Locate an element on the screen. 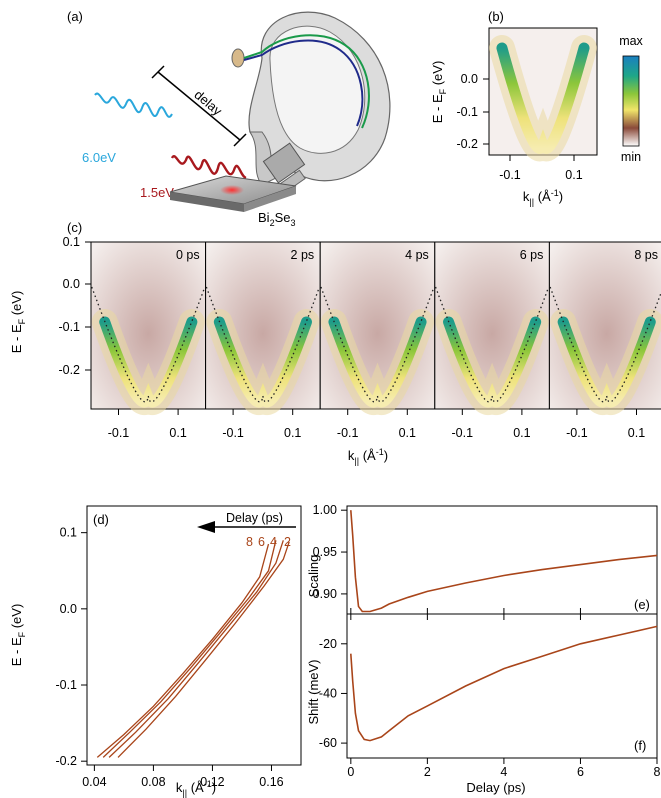 Image resolution: width=661 pixels, height=798 pixels. arpes-map-c: 6 ps is located at coordinates (492, 325).